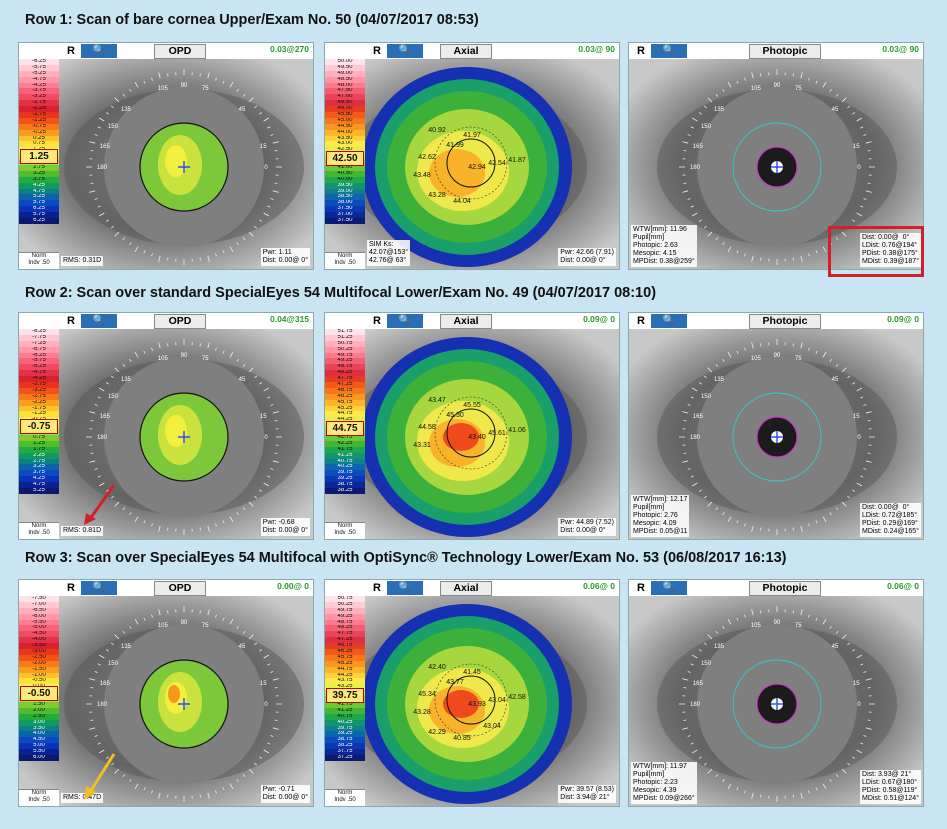  What do you see at coordinates (345, 722) in the screenshot?
I see `scale-cell: 40.25` at bounding box center [345, 722].